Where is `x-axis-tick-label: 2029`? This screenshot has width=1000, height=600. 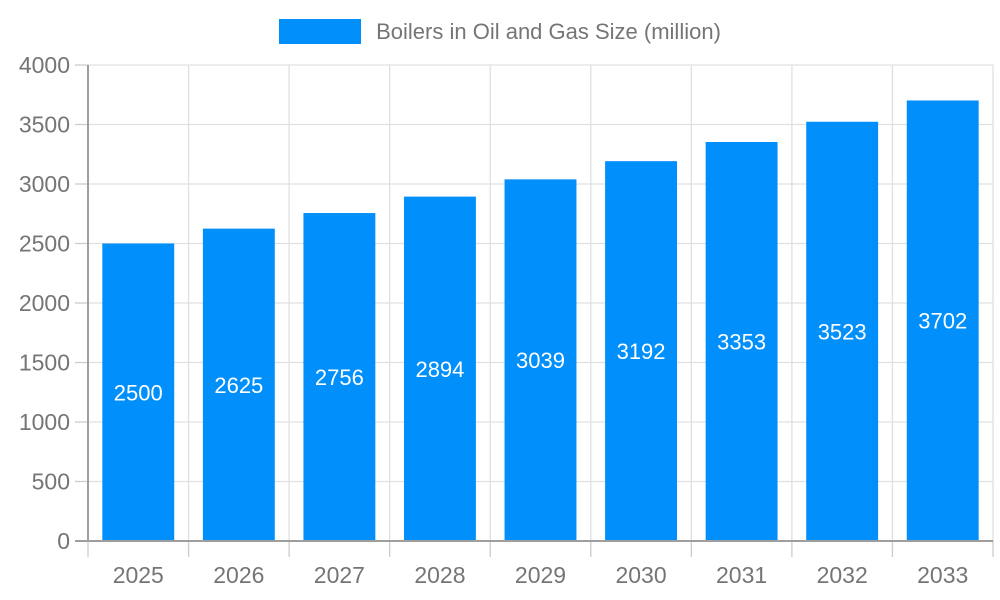
x-axis-tick-label: 2029 is located at coordinates (540, 575).